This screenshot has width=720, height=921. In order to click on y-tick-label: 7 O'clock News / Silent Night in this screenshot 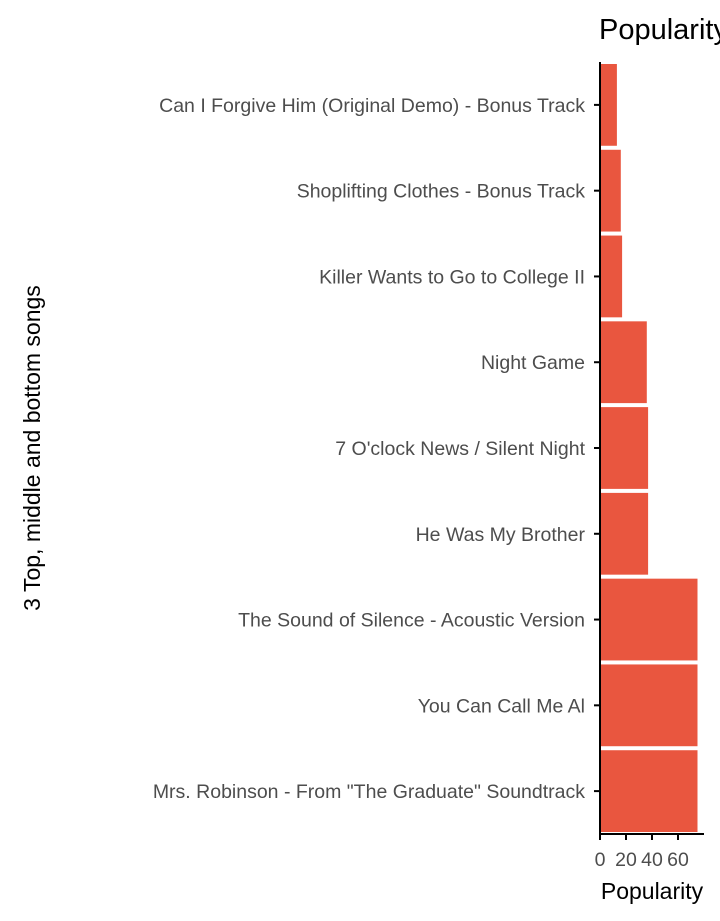, I will do `click(460, 449)`.